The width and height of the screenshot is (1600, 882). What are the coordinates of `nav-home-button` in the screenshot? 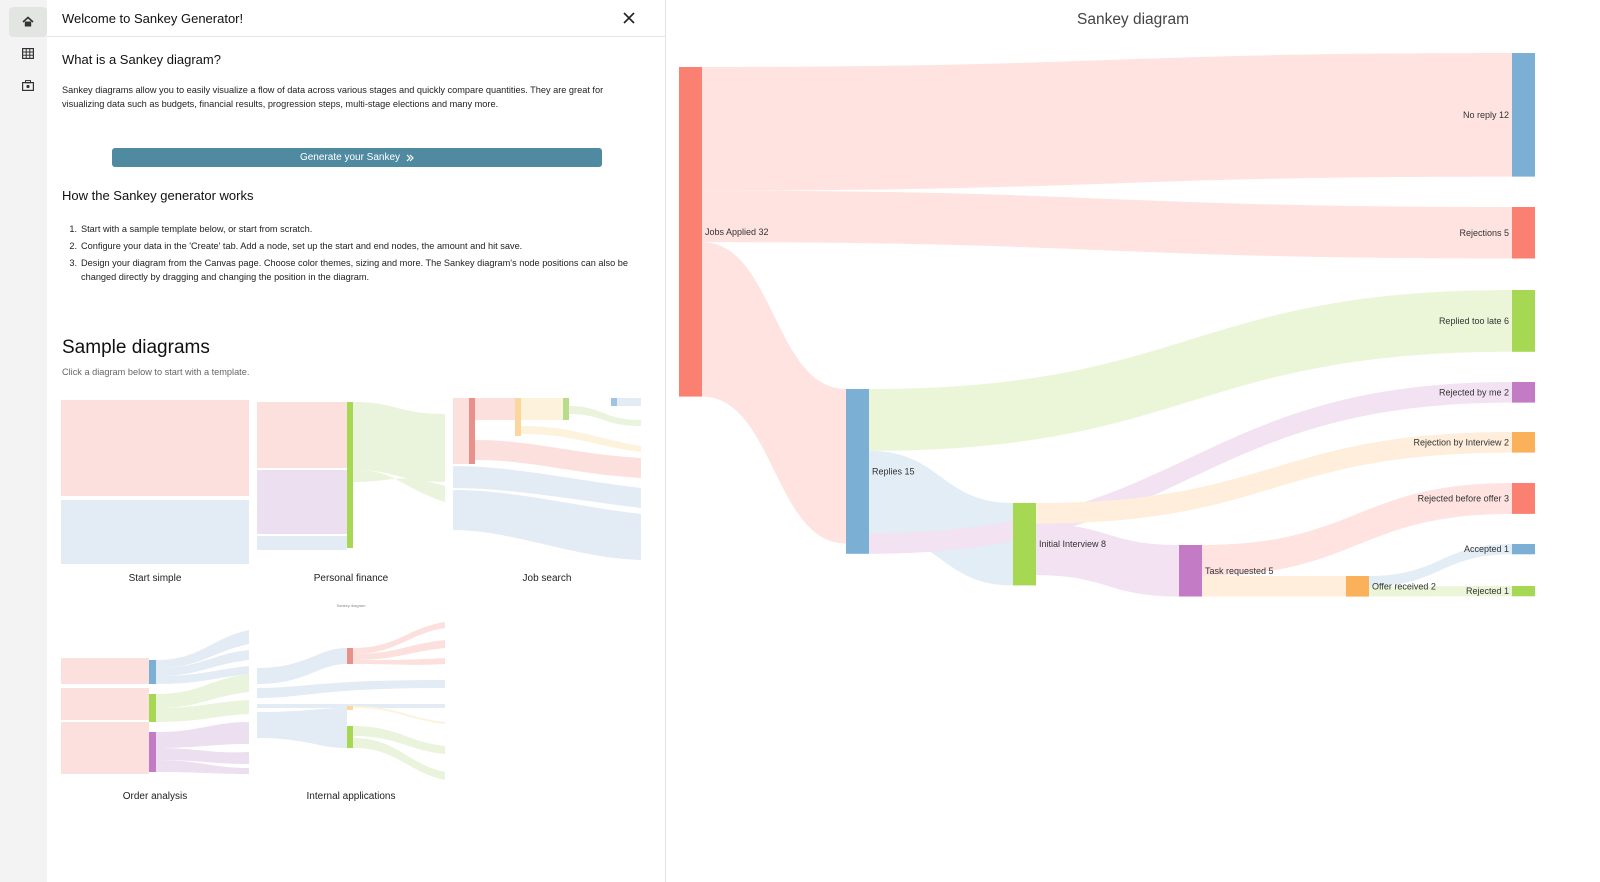 It's located at (28, 22).